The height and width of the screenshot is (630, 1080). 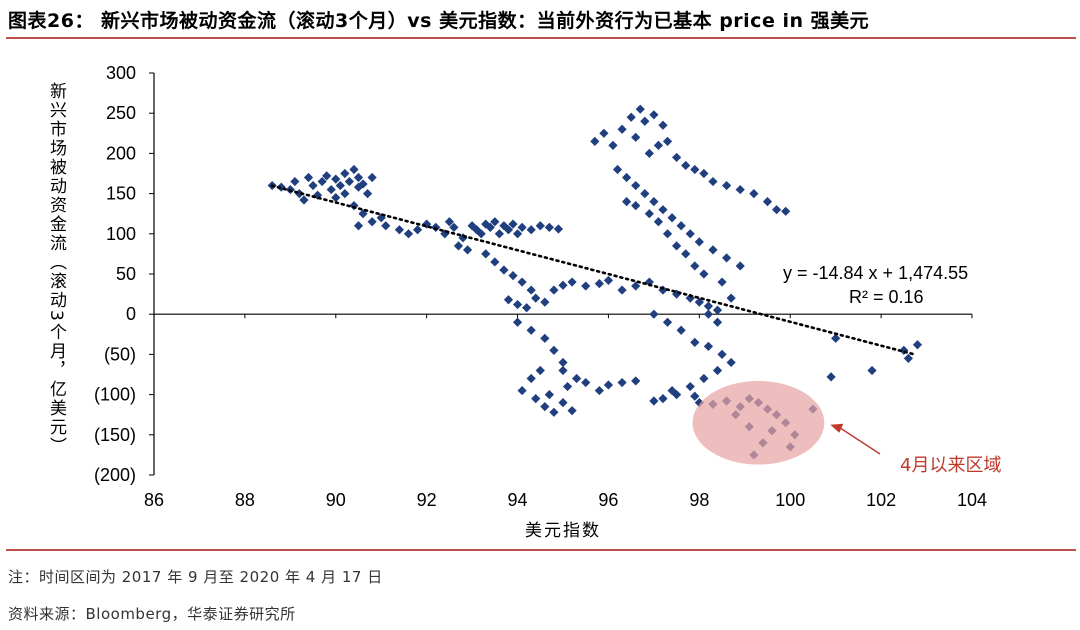 I want to click on highlight-arrow-head, so click(x=837, y=428).